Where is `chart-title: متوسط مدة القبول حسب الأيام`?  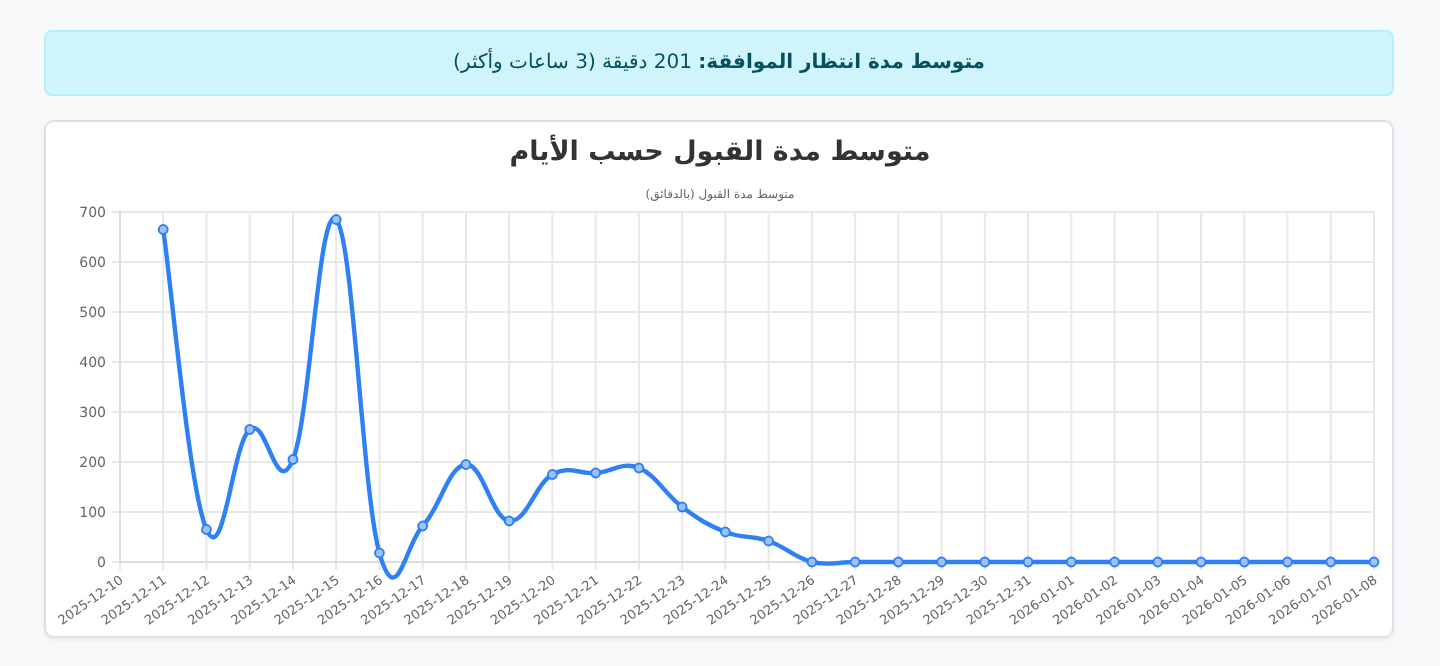 chart-title: متوسط مدة القبول حسب الأيام is located at coordinates (720, 151).